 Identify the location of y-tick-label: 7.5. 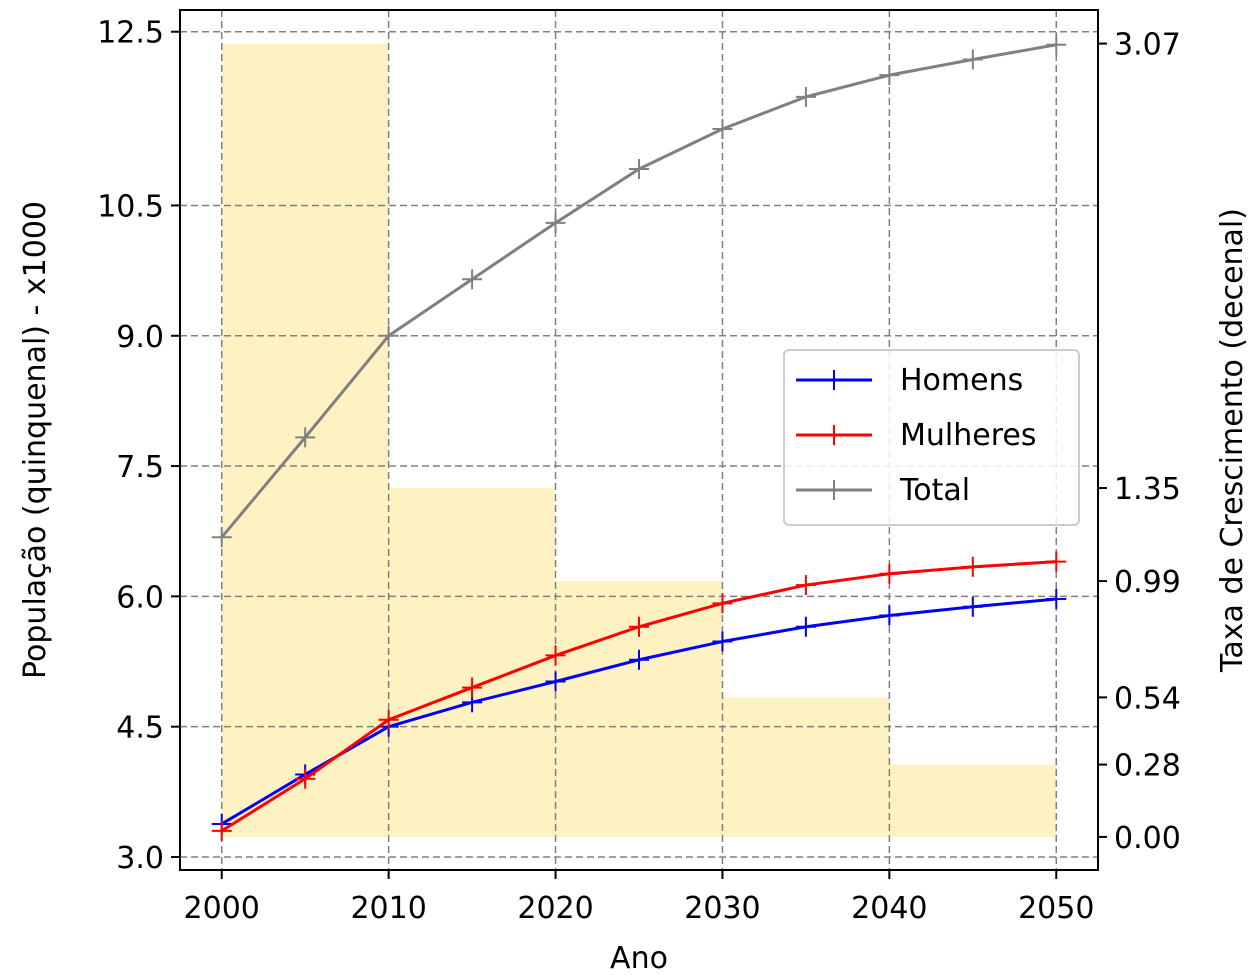
(140, 467).